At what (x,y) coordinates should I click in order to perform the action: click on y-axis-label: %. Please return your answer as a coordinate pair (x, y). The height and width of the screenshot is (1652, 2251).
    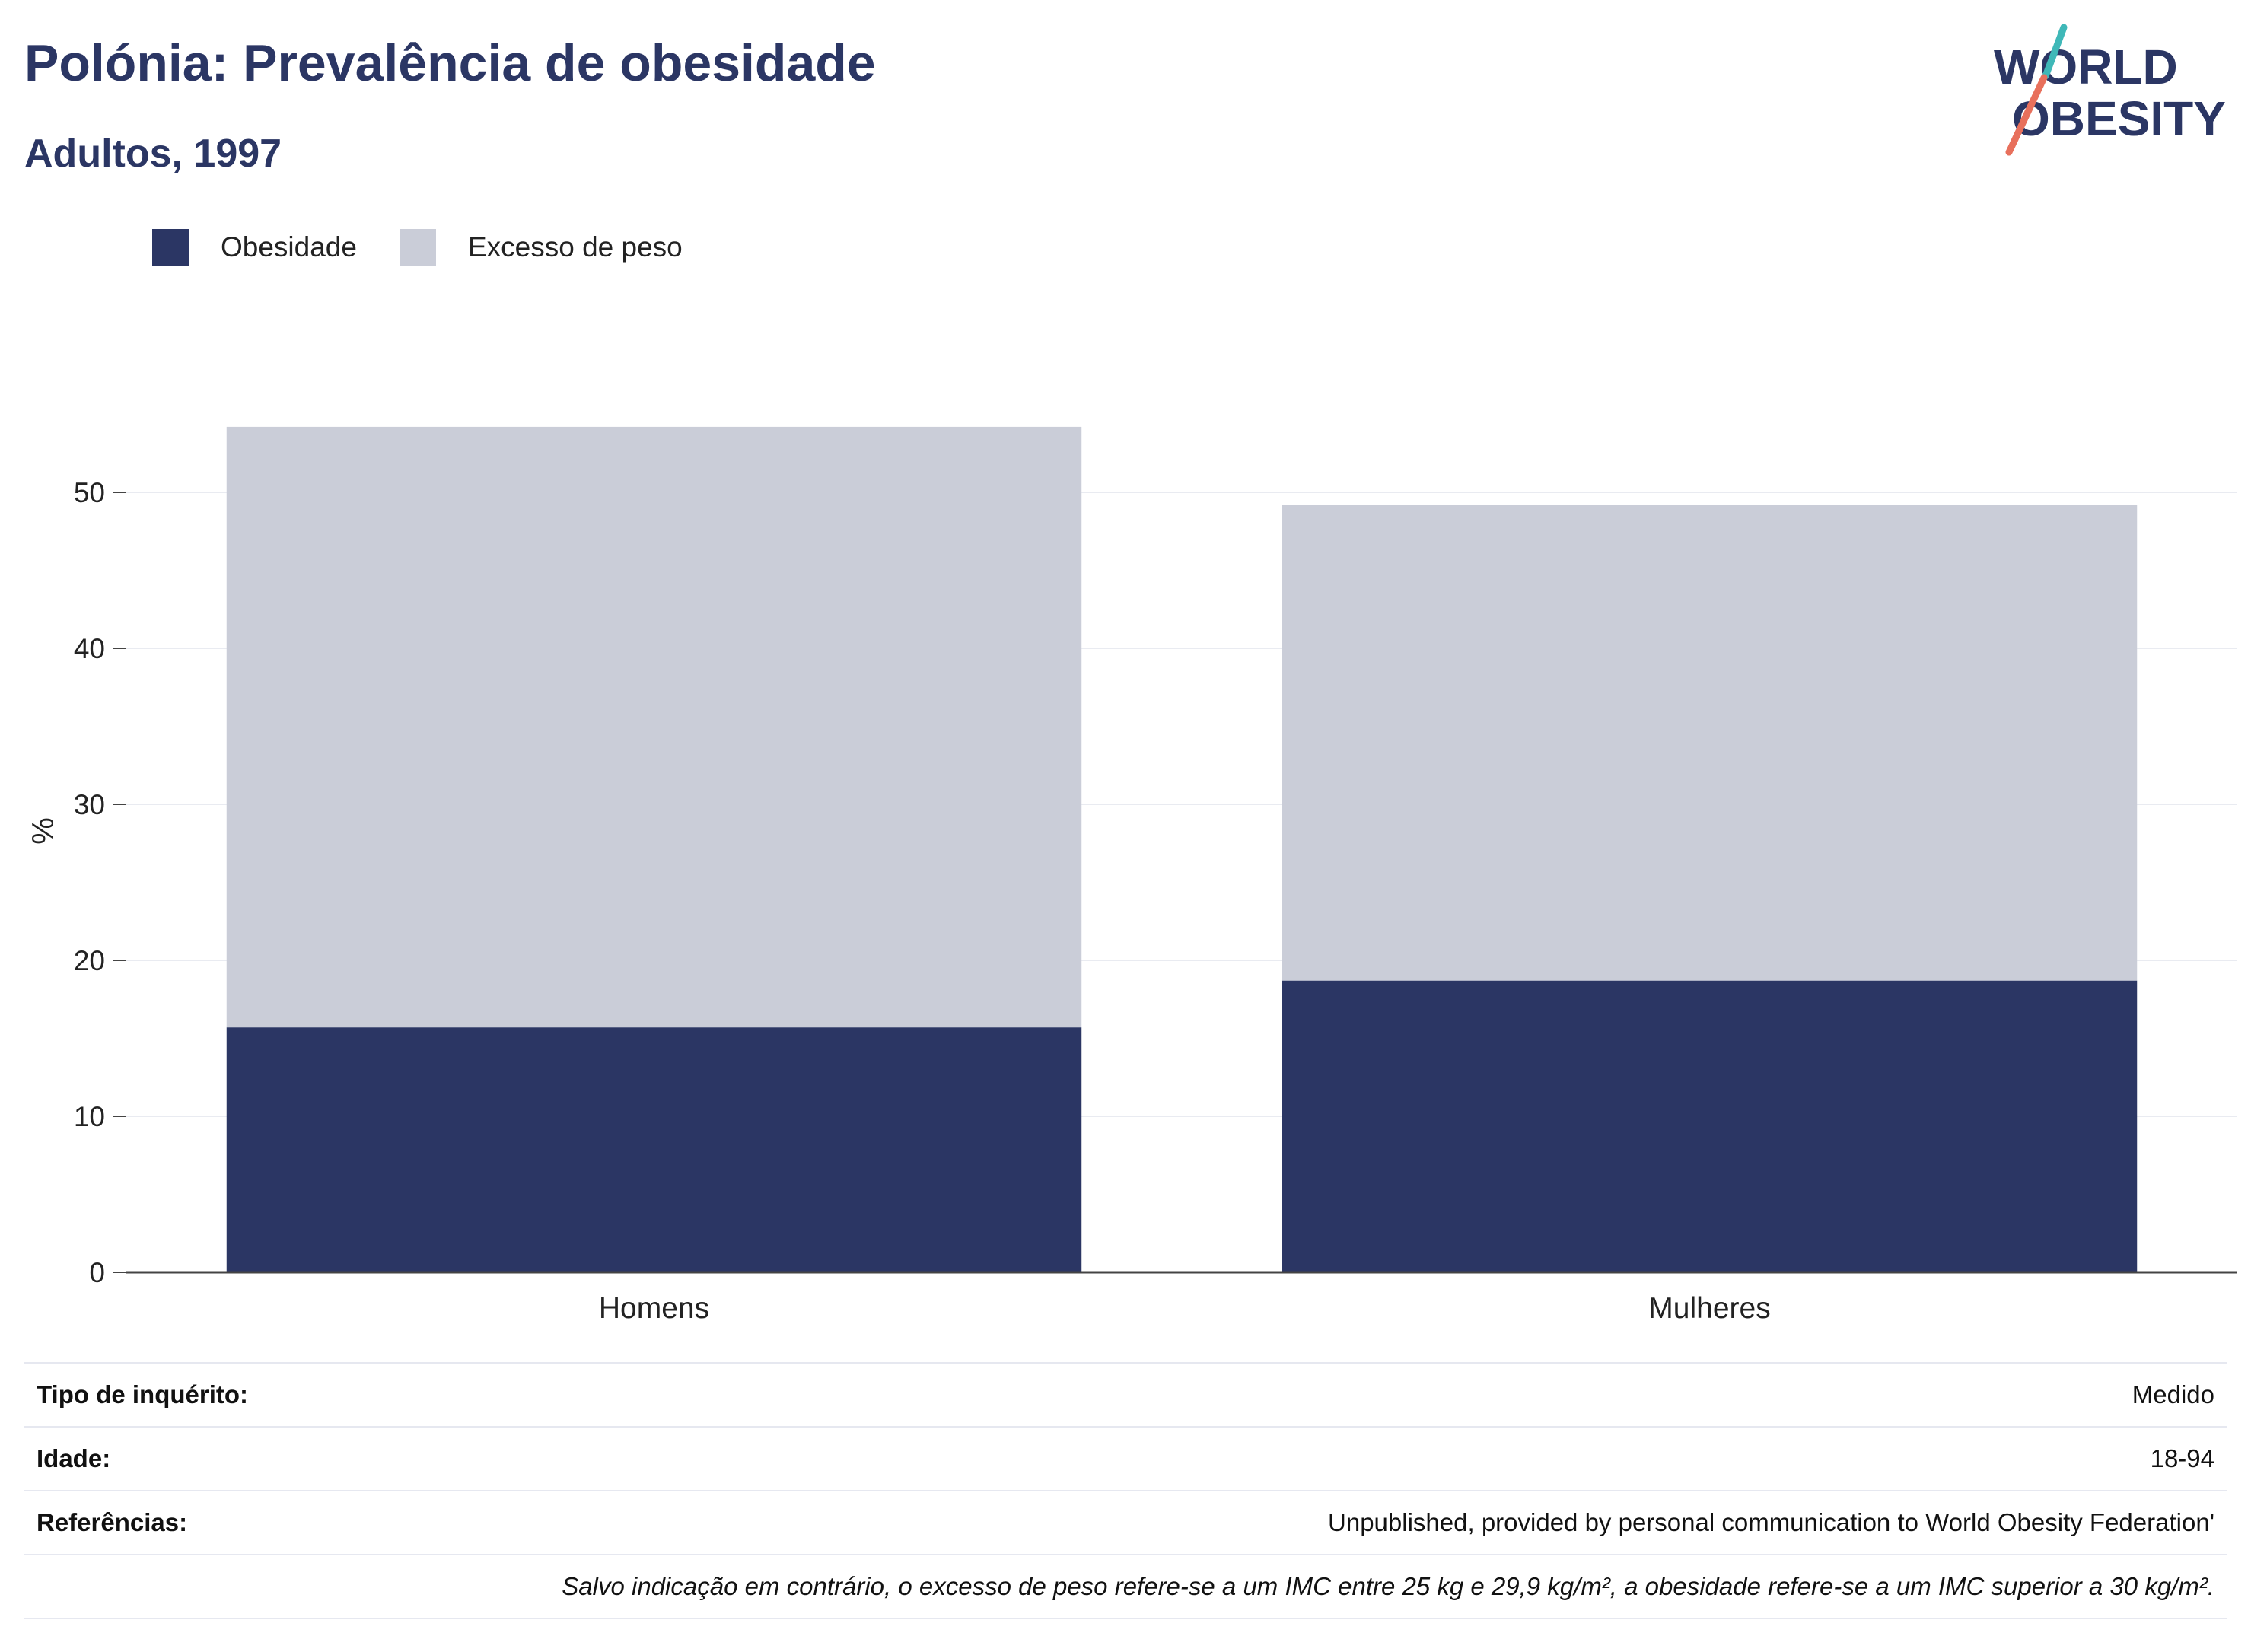
    Looking at the image, I should click on (43, 831).